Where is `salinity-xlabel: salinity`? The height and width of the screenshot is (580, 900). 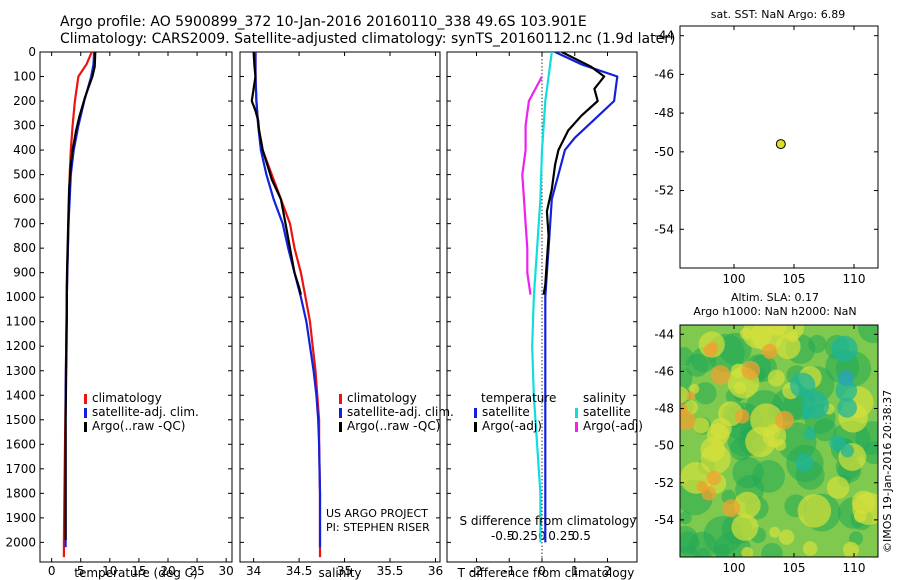
salinity-xlabel: salinity is located at coordinates (339, 573).